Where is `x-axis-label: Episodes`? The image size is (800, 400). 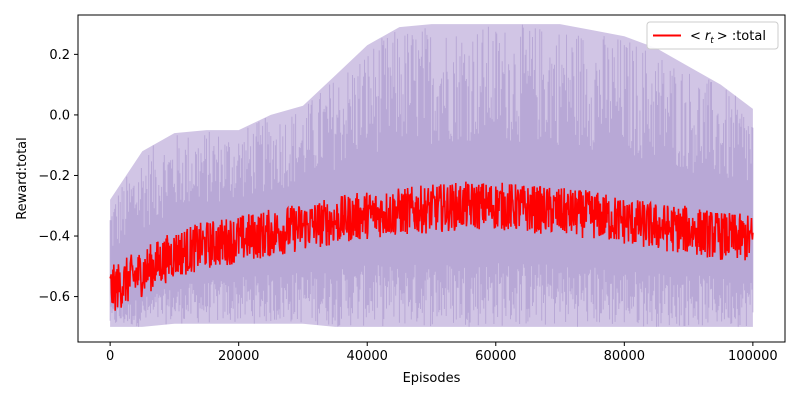 x-axis-label: Episodes is located at coordinates (432, 378).